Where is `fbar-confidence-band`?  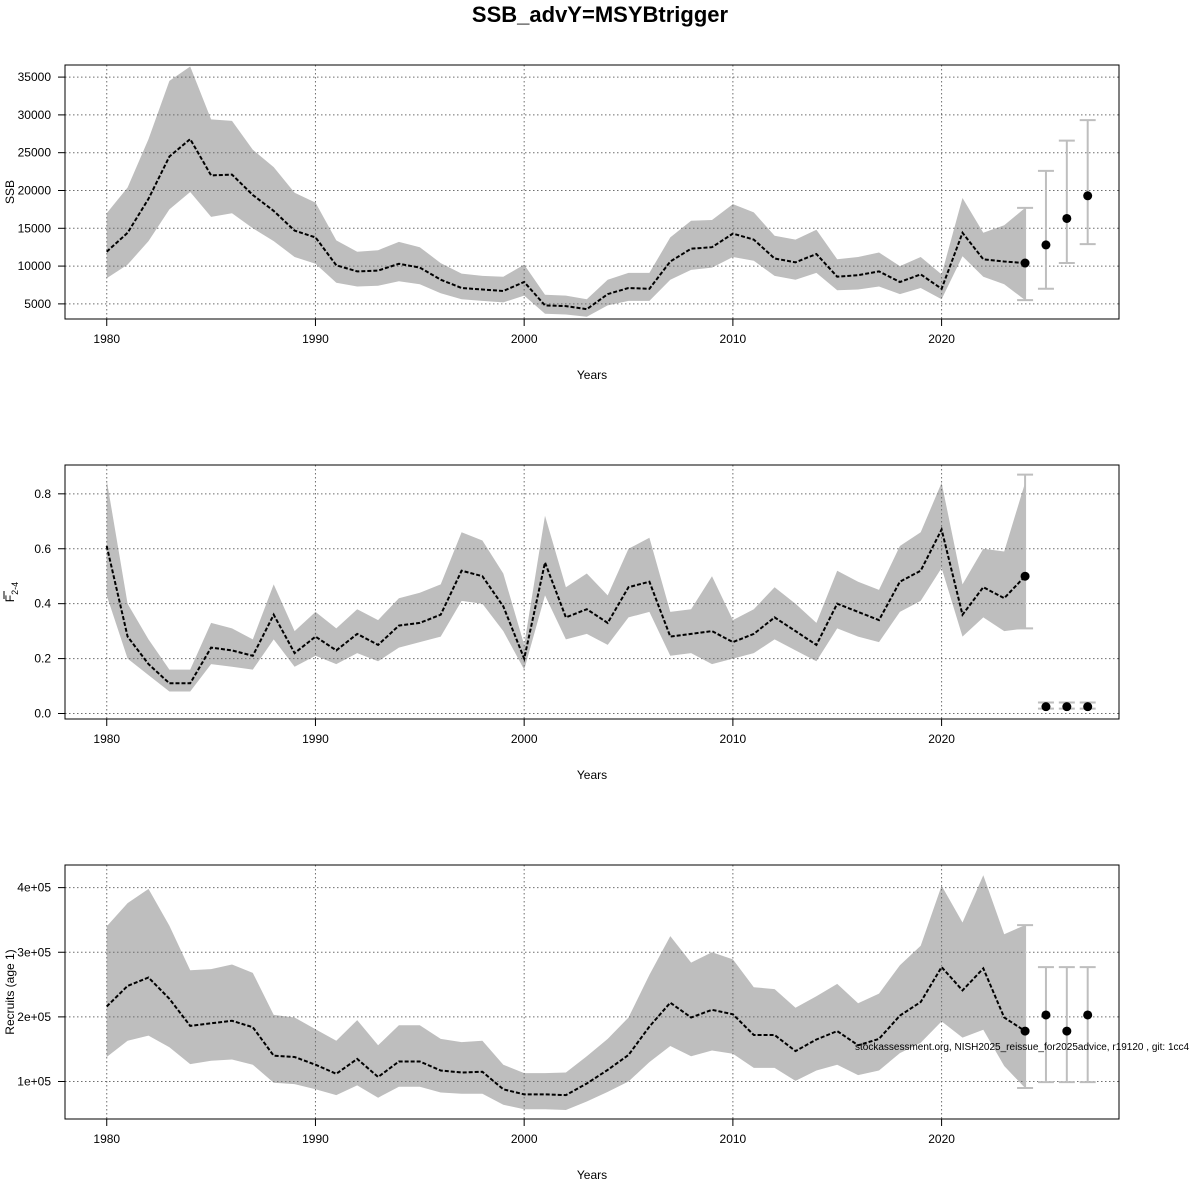 fbar-confidence-band is located at coordinates (566, 586).